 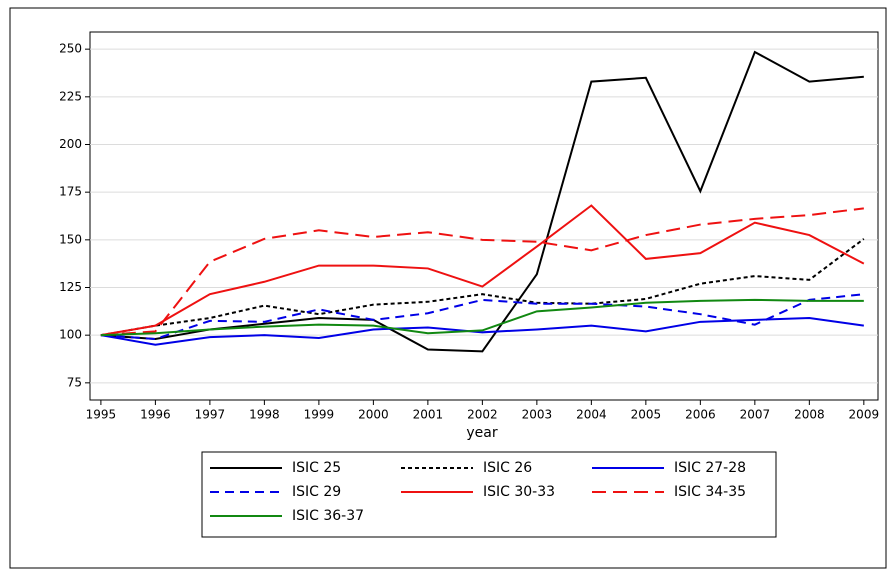 I want to click on x-tick-label: 1997, so click(x=210, y=415).